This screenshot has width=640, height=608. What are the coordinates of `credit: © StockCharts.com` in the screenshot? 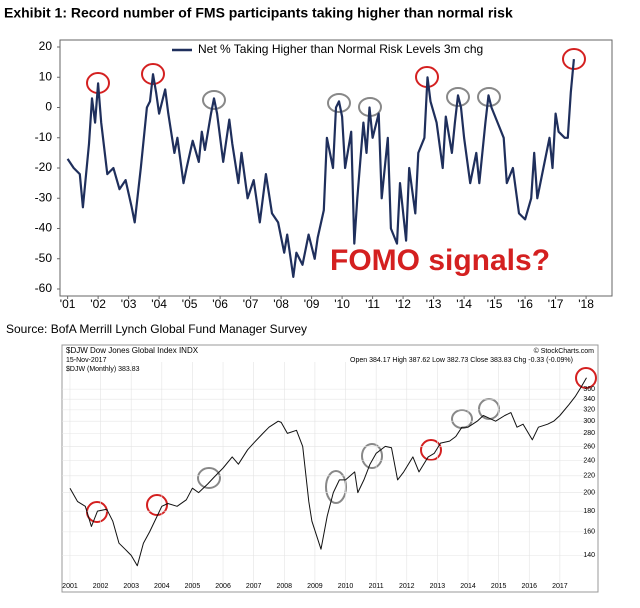 It's located at (564, 351).